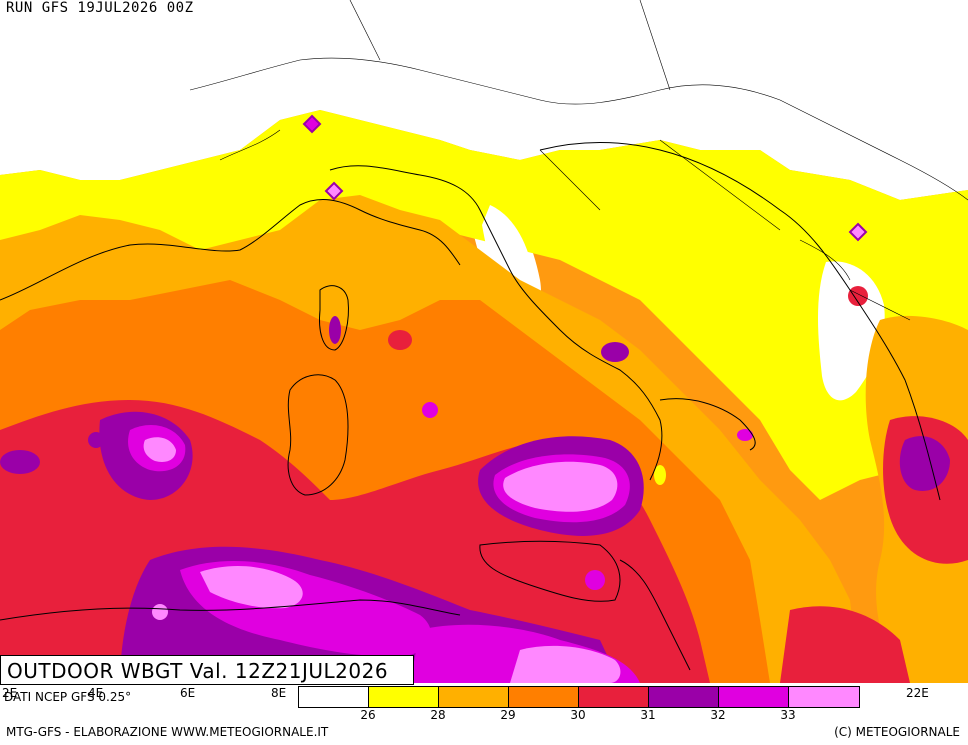  I want to click on legend-tick: 26, so click(368, 715).